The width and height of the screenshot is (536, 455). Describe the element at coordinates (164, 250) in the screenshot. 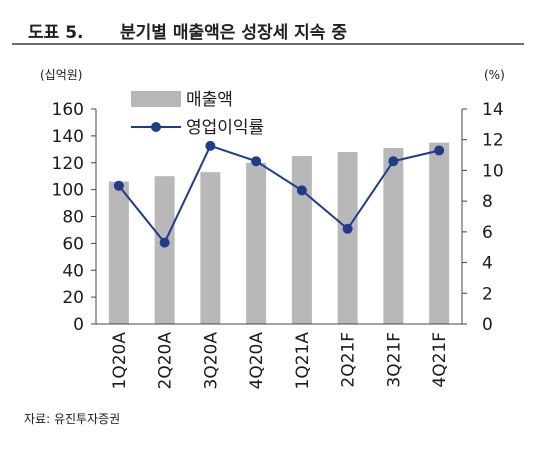

I see `bar-revenue-2Q20A` at that location.